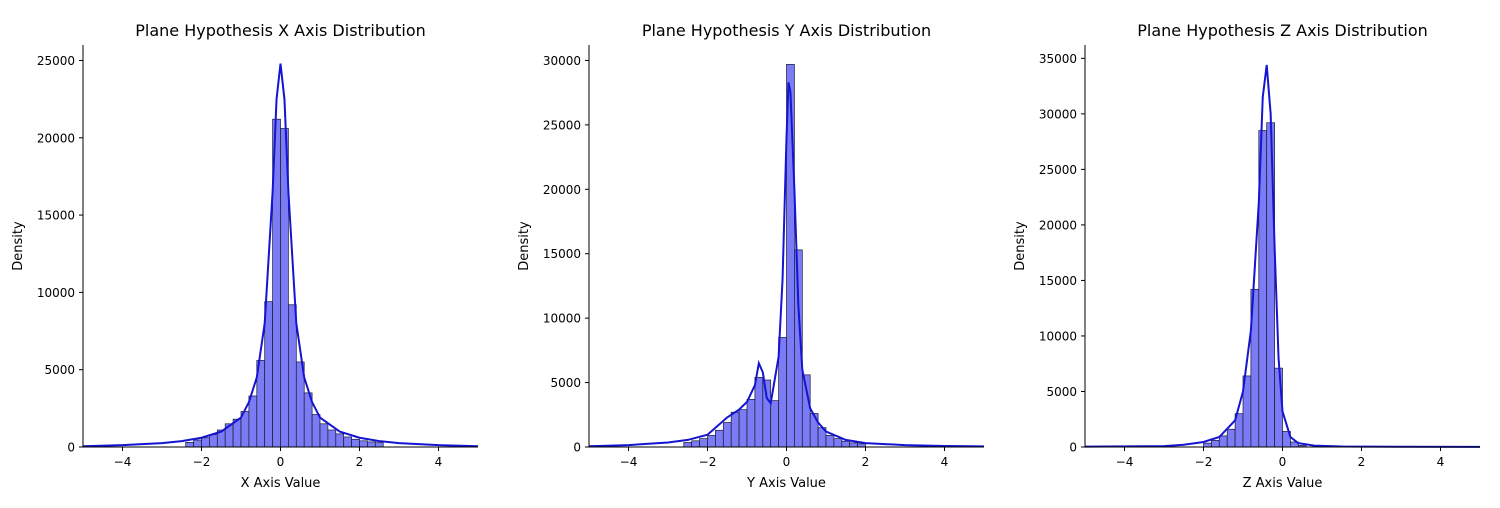 The image size is (1500, 508). Describe the element at coordinates (565, 383) in the screenshot. I see `panel-2-y-tick-label: 5000` at that location.